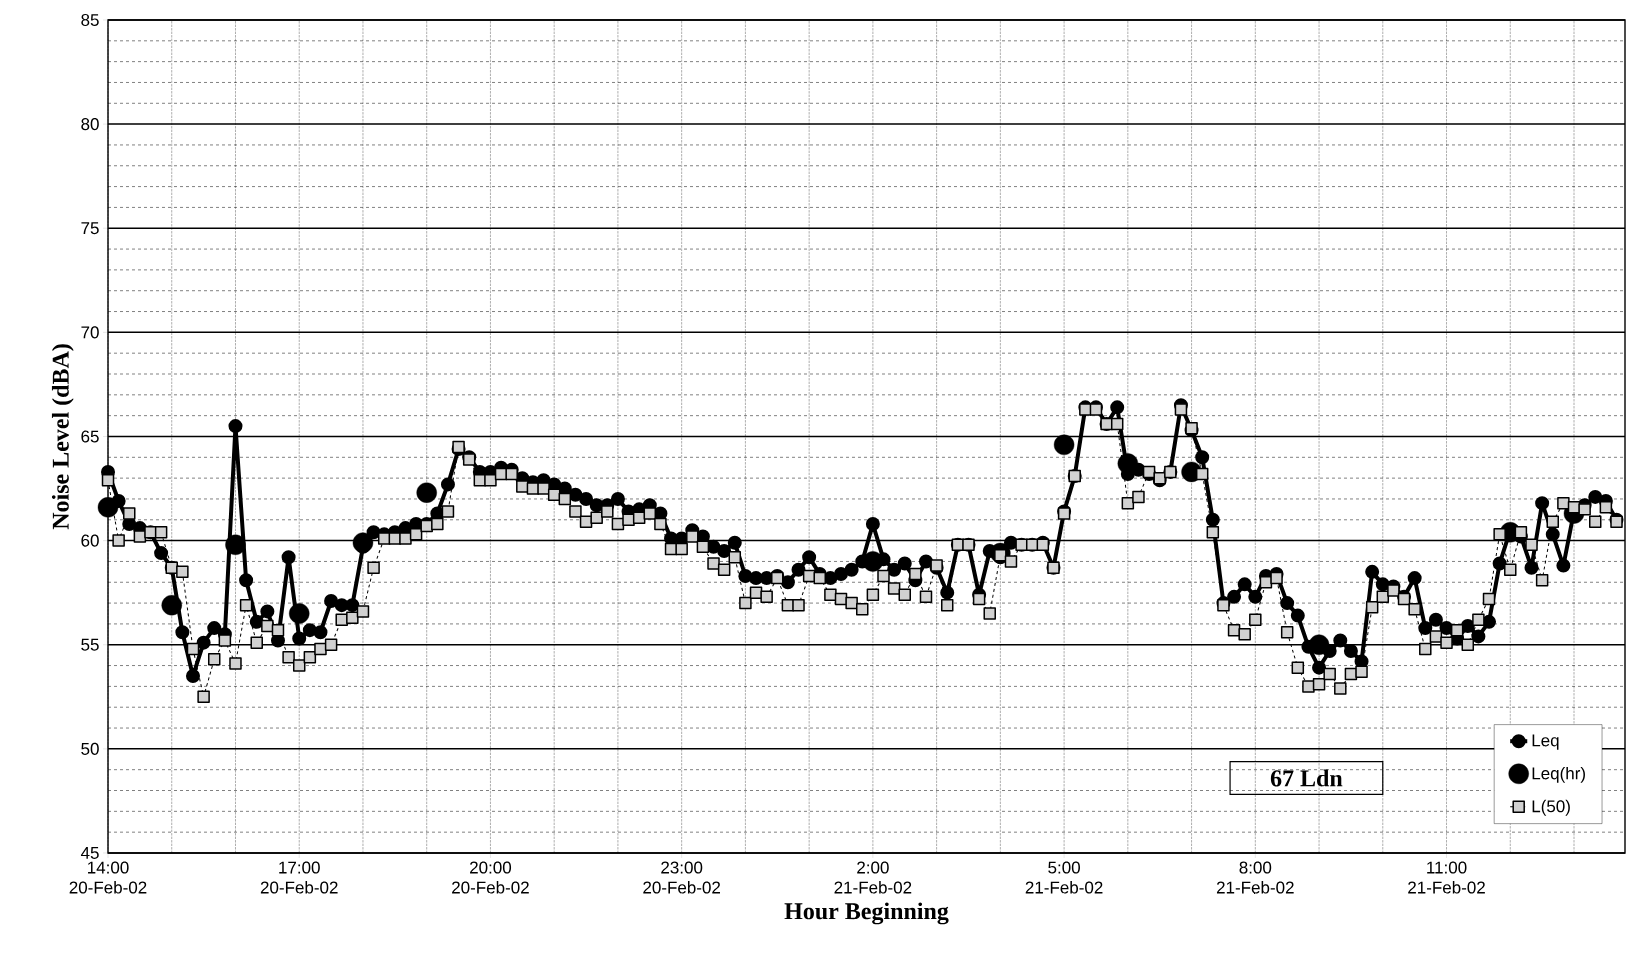 The height and width of the screenshot is (976, 1627). What do you see at coordinates (1551, 807) in the screenshot?
I see `legend-label: L(50)` at bounding box center [1551, 807].